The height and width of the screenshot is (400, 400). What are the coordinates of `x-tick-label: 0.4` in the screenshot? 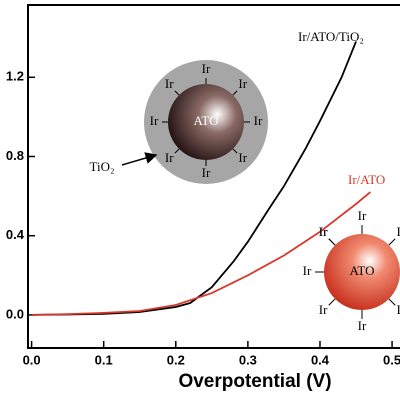 It's located at (320, 359).